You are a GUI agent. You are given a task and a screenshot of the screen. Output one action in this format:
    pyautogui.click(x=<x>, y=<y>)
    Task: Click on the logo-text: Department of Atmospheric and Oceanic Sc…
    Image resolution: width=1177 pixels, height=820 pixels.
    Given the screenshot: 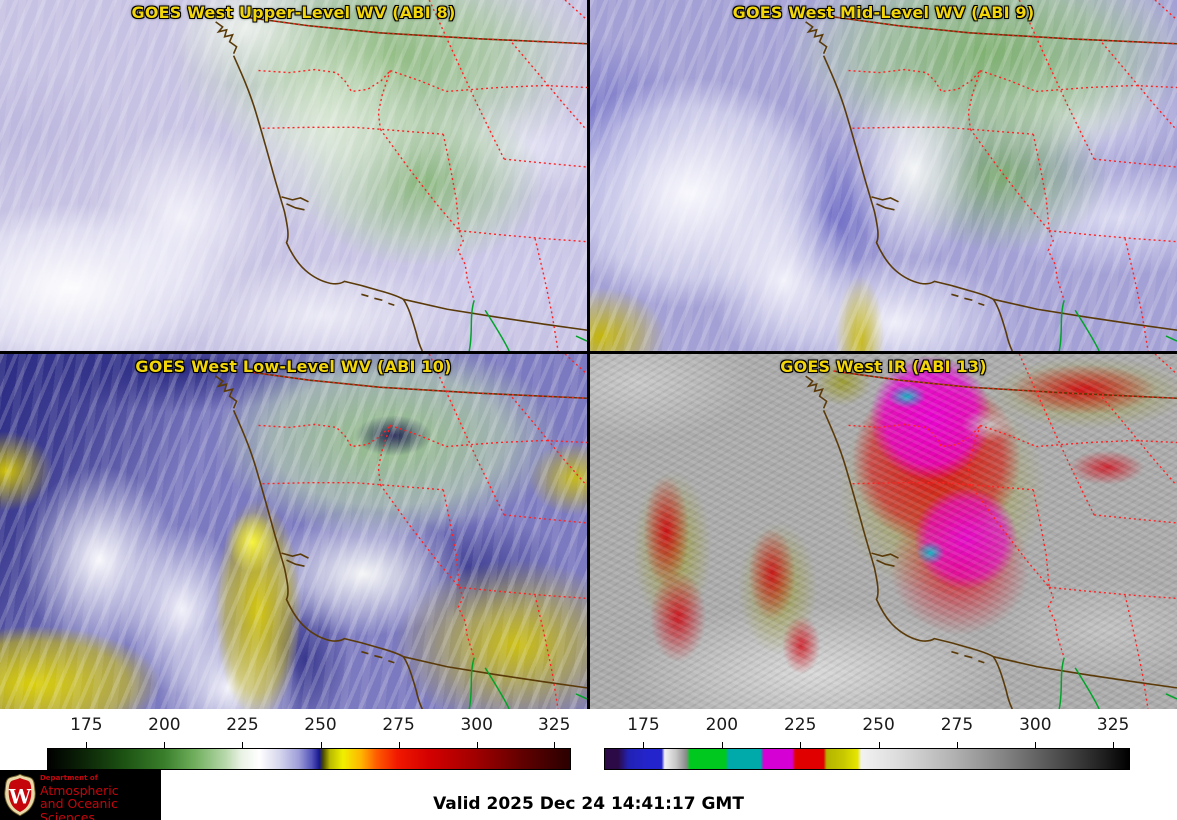 What is the action you would take?
    pyautogui.click(x=100, y=797)
    